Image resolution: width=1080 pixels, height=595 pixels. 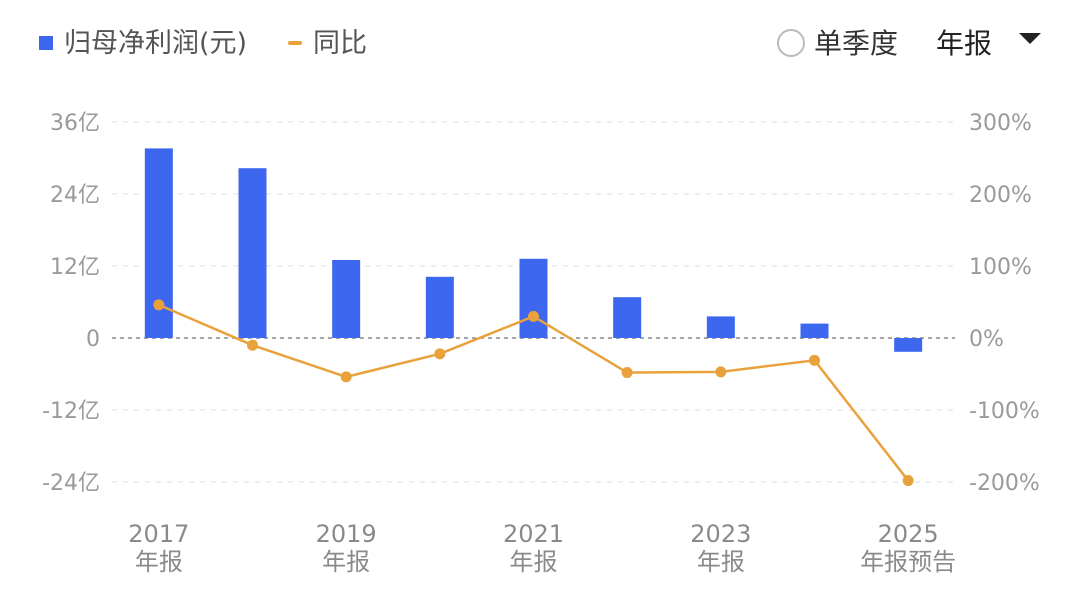 What do you see at coordinates (1000, 195) in the screenshot?
I see `y-right-tick-label: 200%` at bounding box center [1000, 195].